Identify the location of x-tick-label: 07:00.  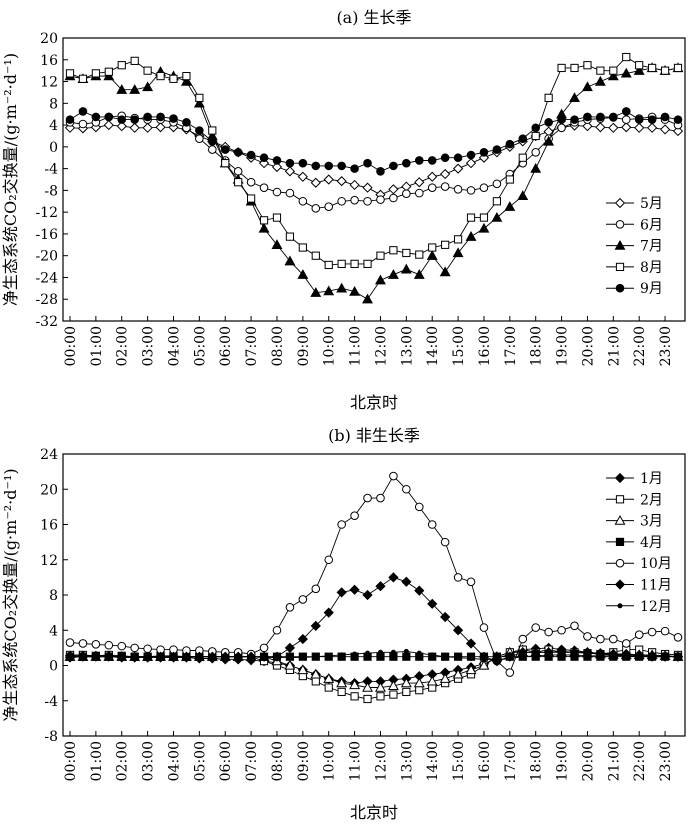
(252, 346).